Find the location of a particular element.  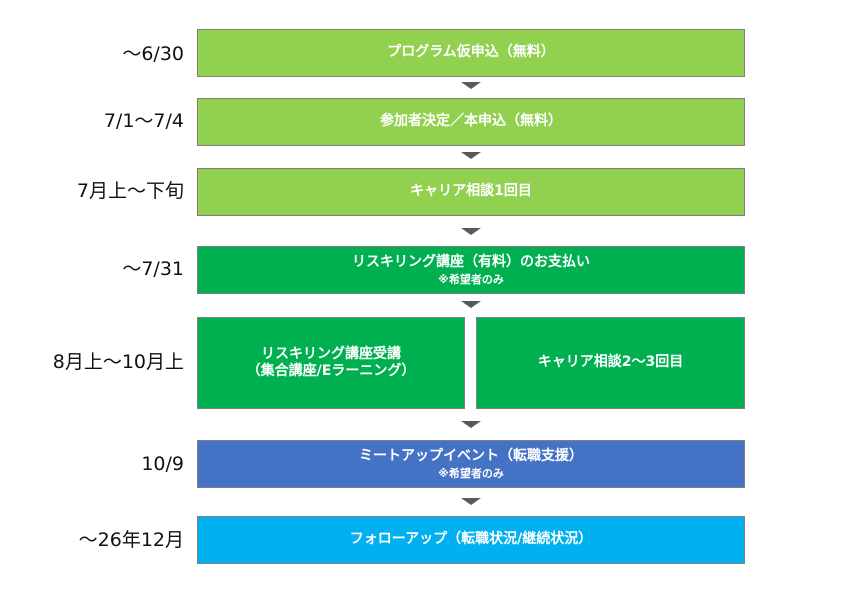

step-5-career-box: キャリア相談2～3回目 is located at coordinates (610, 363).